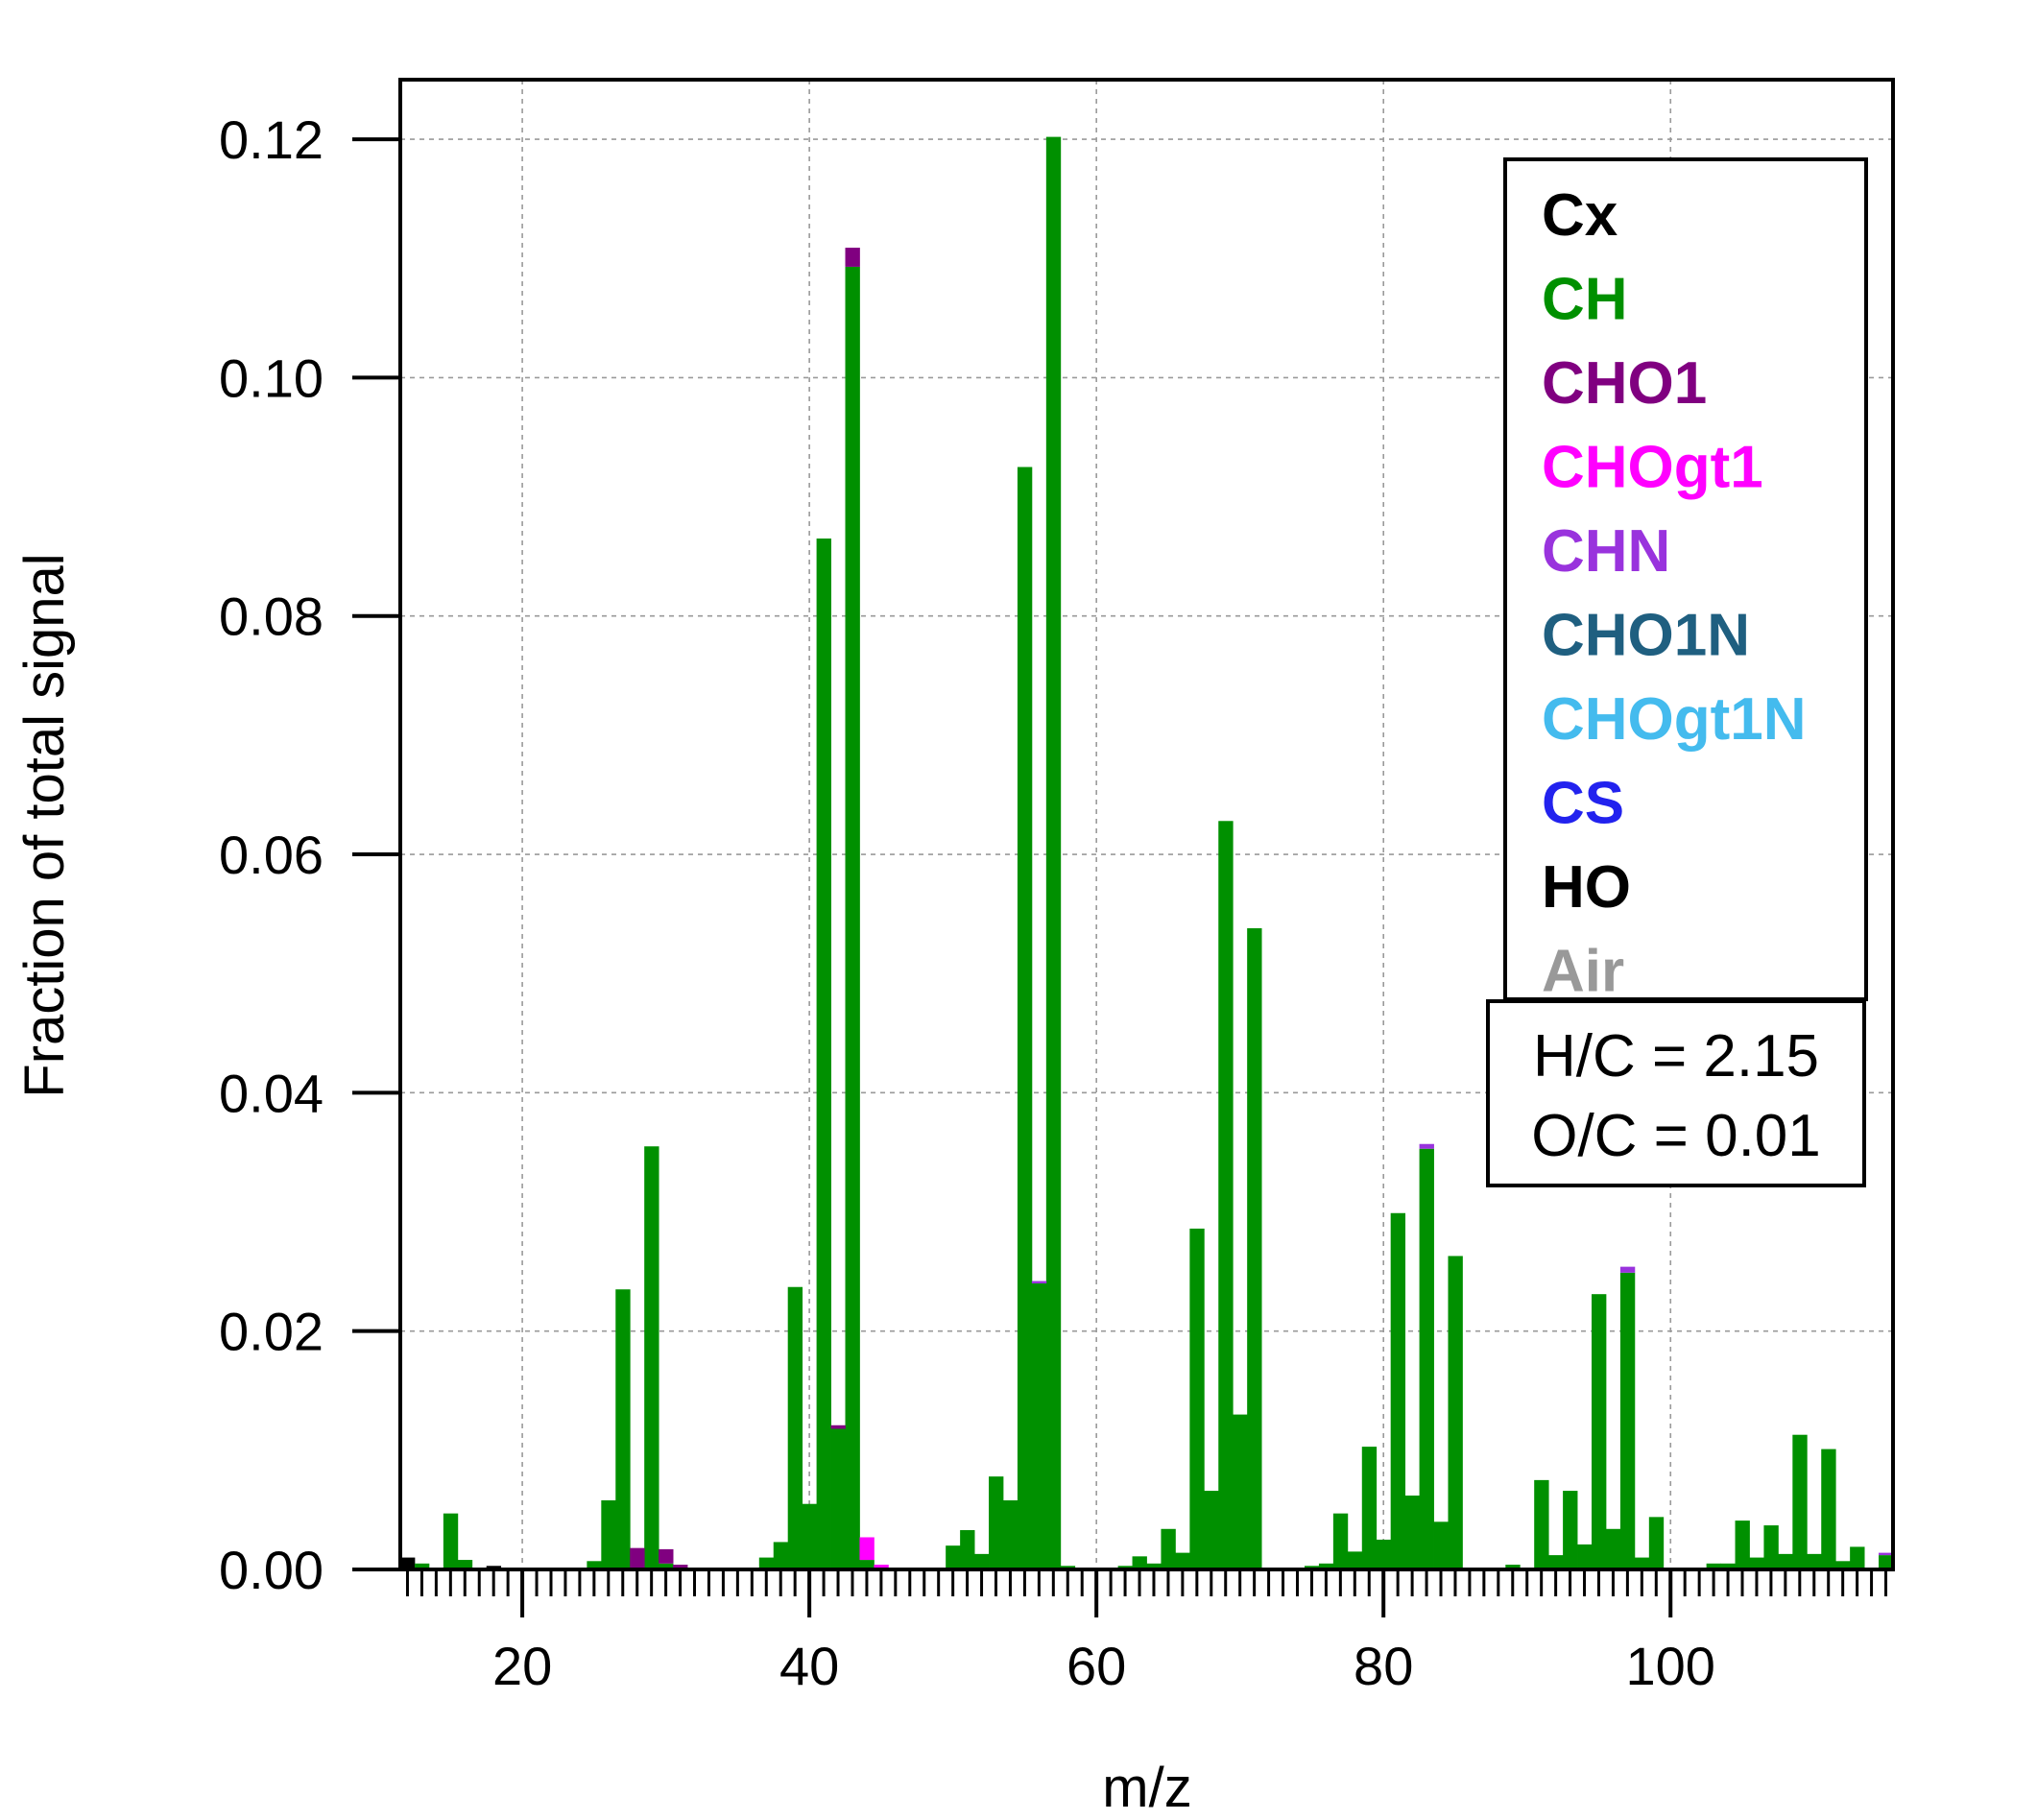 The image size is (2037, 1820). What do you see at coordinates (271, 378) in the screenshot?
I see `y-tick-label: 0.10` at bounding box center [271, 378].